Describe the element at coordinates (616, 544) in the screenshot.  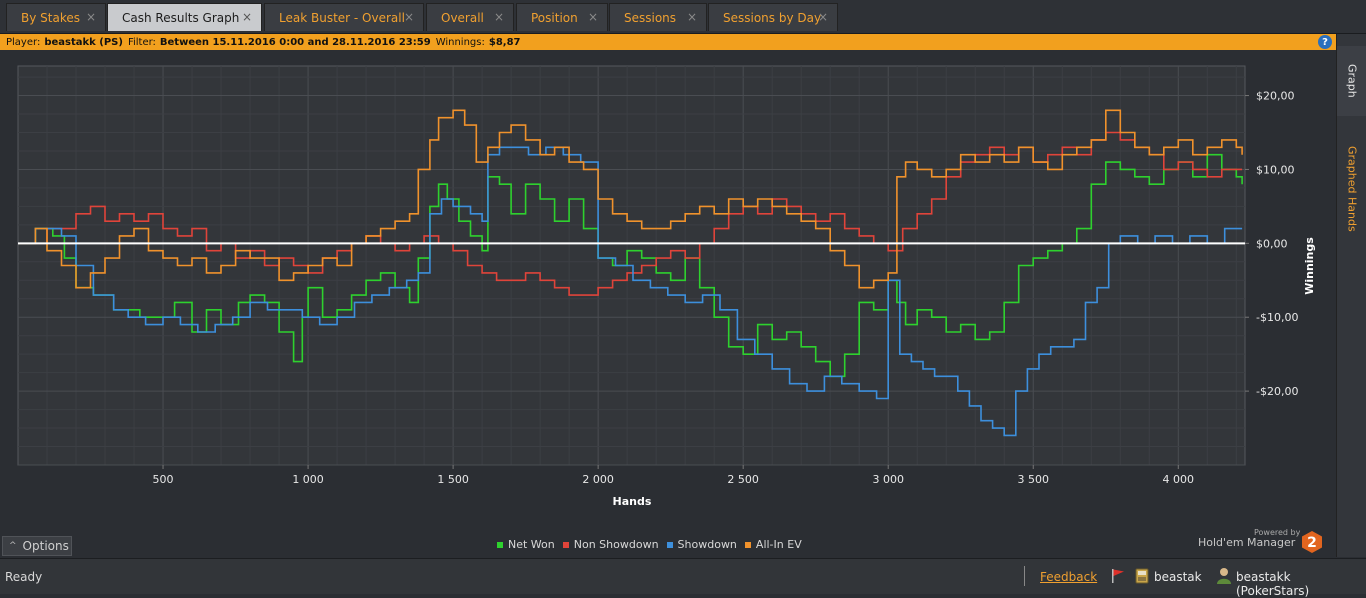
I see `legend-label: Non Showdown` at that location.